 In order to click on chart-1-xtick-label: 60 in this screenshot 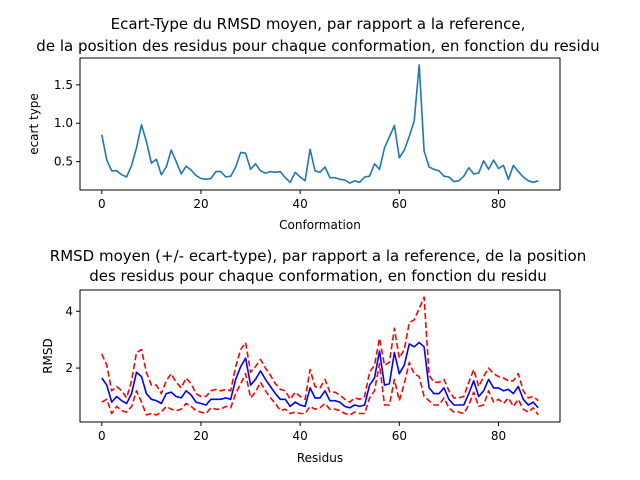, I will do `click(399, 204)`.